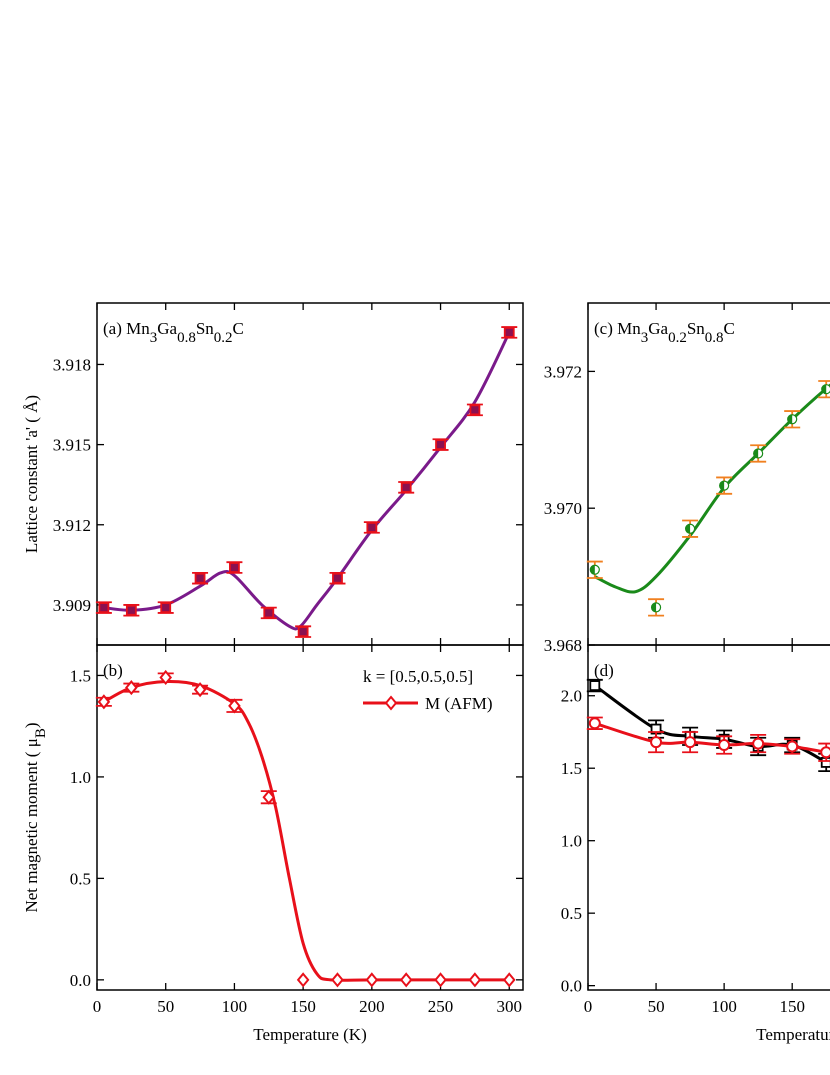  What do you see at coordinates (205, 328) in the screenshot?
I see `panel-label-part: Sn` at bounding box center [205, 328].